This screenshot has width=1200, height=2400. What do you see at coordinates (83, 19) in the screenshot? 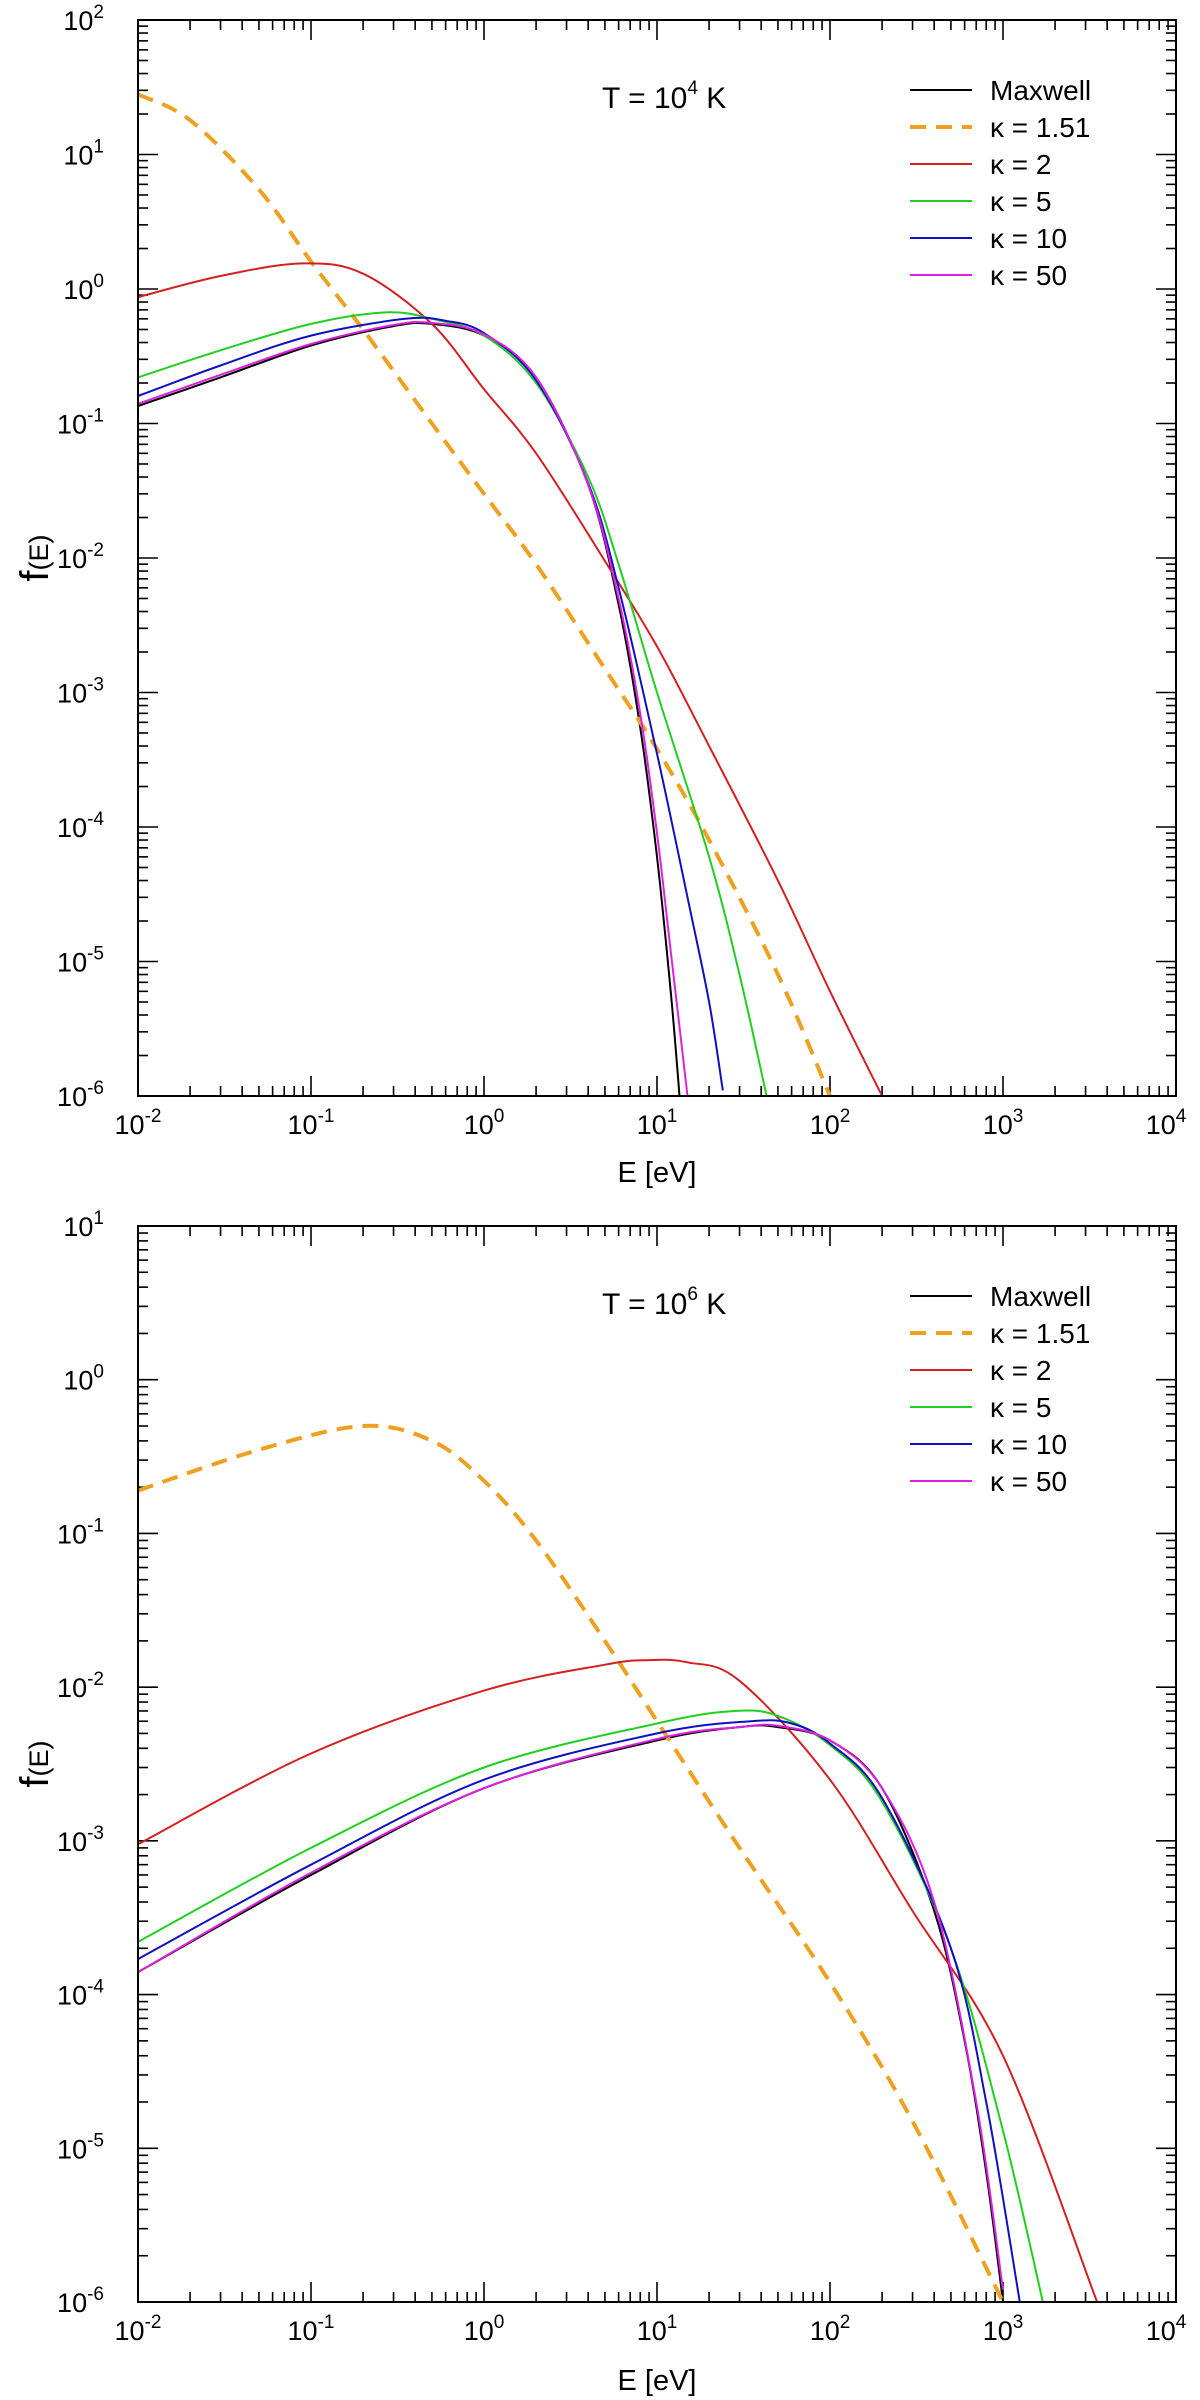
I see `y-tick-label: 10²` at bounding box center [83, 19].